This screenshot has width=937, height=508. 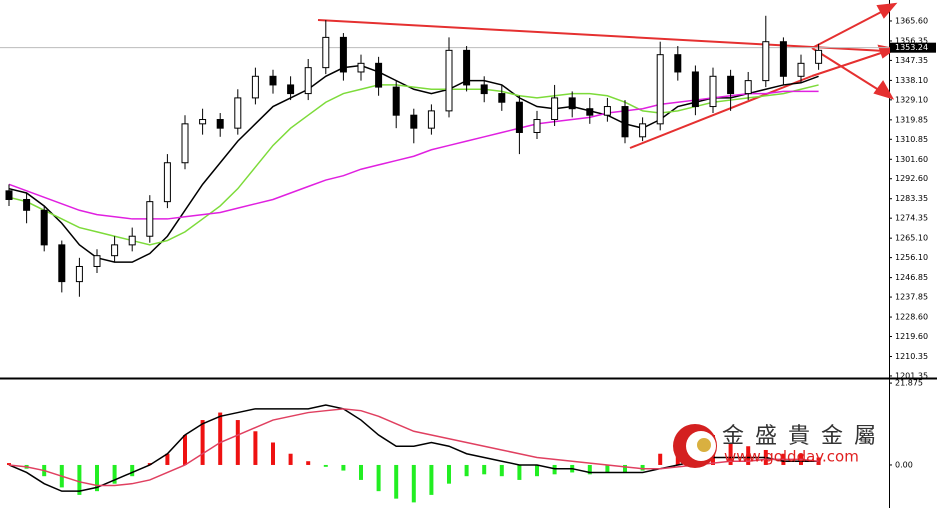 What do you see at coordinates (911, 20) in the screenshot?
I see `y-tick-label: 1365.60` at bounding box center [911, 20].